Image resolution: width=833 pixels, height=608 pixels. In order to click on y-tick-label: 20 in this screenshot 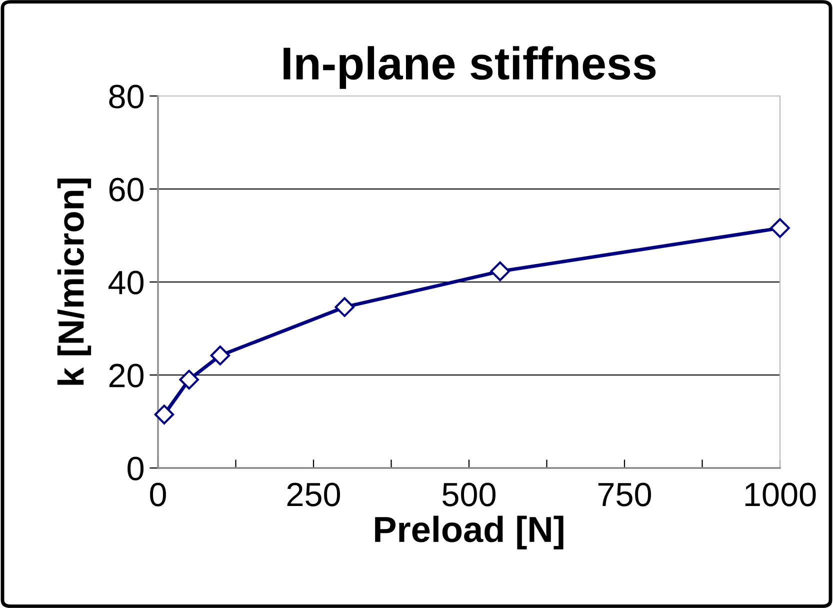, I will do `click(126, 376)`.